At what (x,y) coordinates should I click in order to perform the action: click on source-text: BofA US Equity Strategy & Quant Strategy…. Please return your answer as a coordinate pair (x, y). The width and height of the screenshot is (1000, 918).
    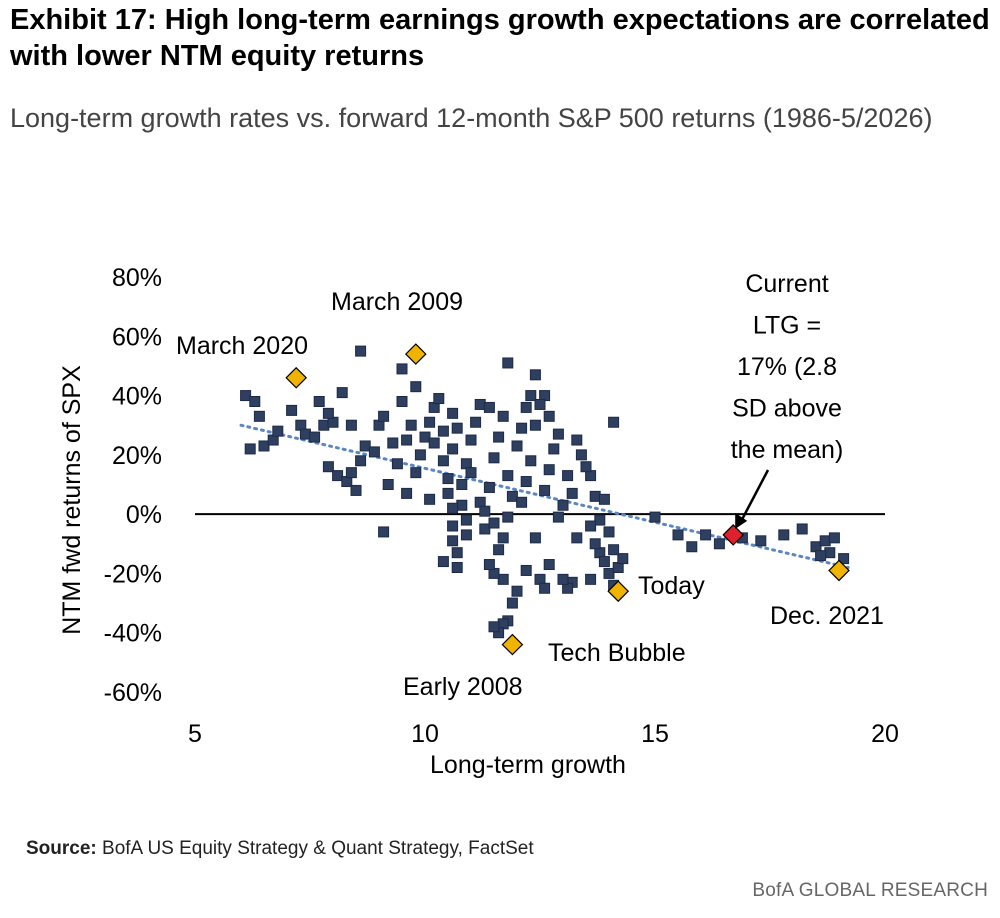
    Looking at the image, I should click on (318, 848).